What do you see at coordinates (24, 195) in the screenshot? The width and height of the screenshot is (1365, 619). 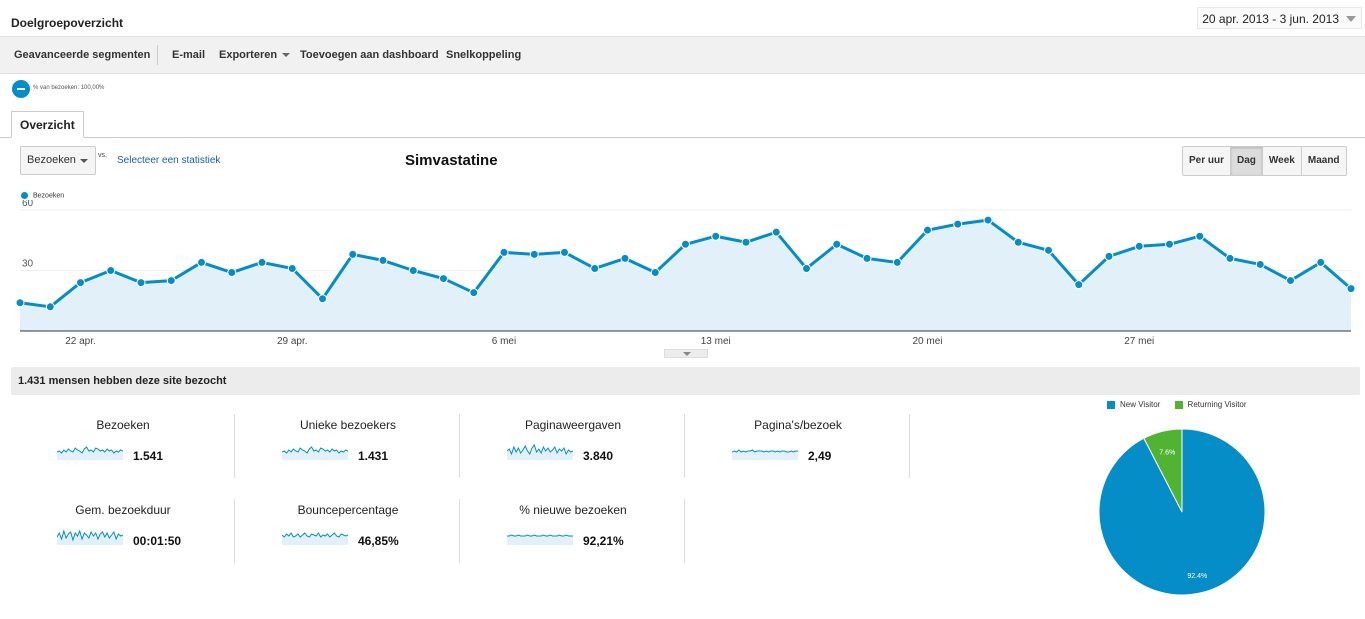 I see `legend-dot-icon` at bounding box center [24, 195].